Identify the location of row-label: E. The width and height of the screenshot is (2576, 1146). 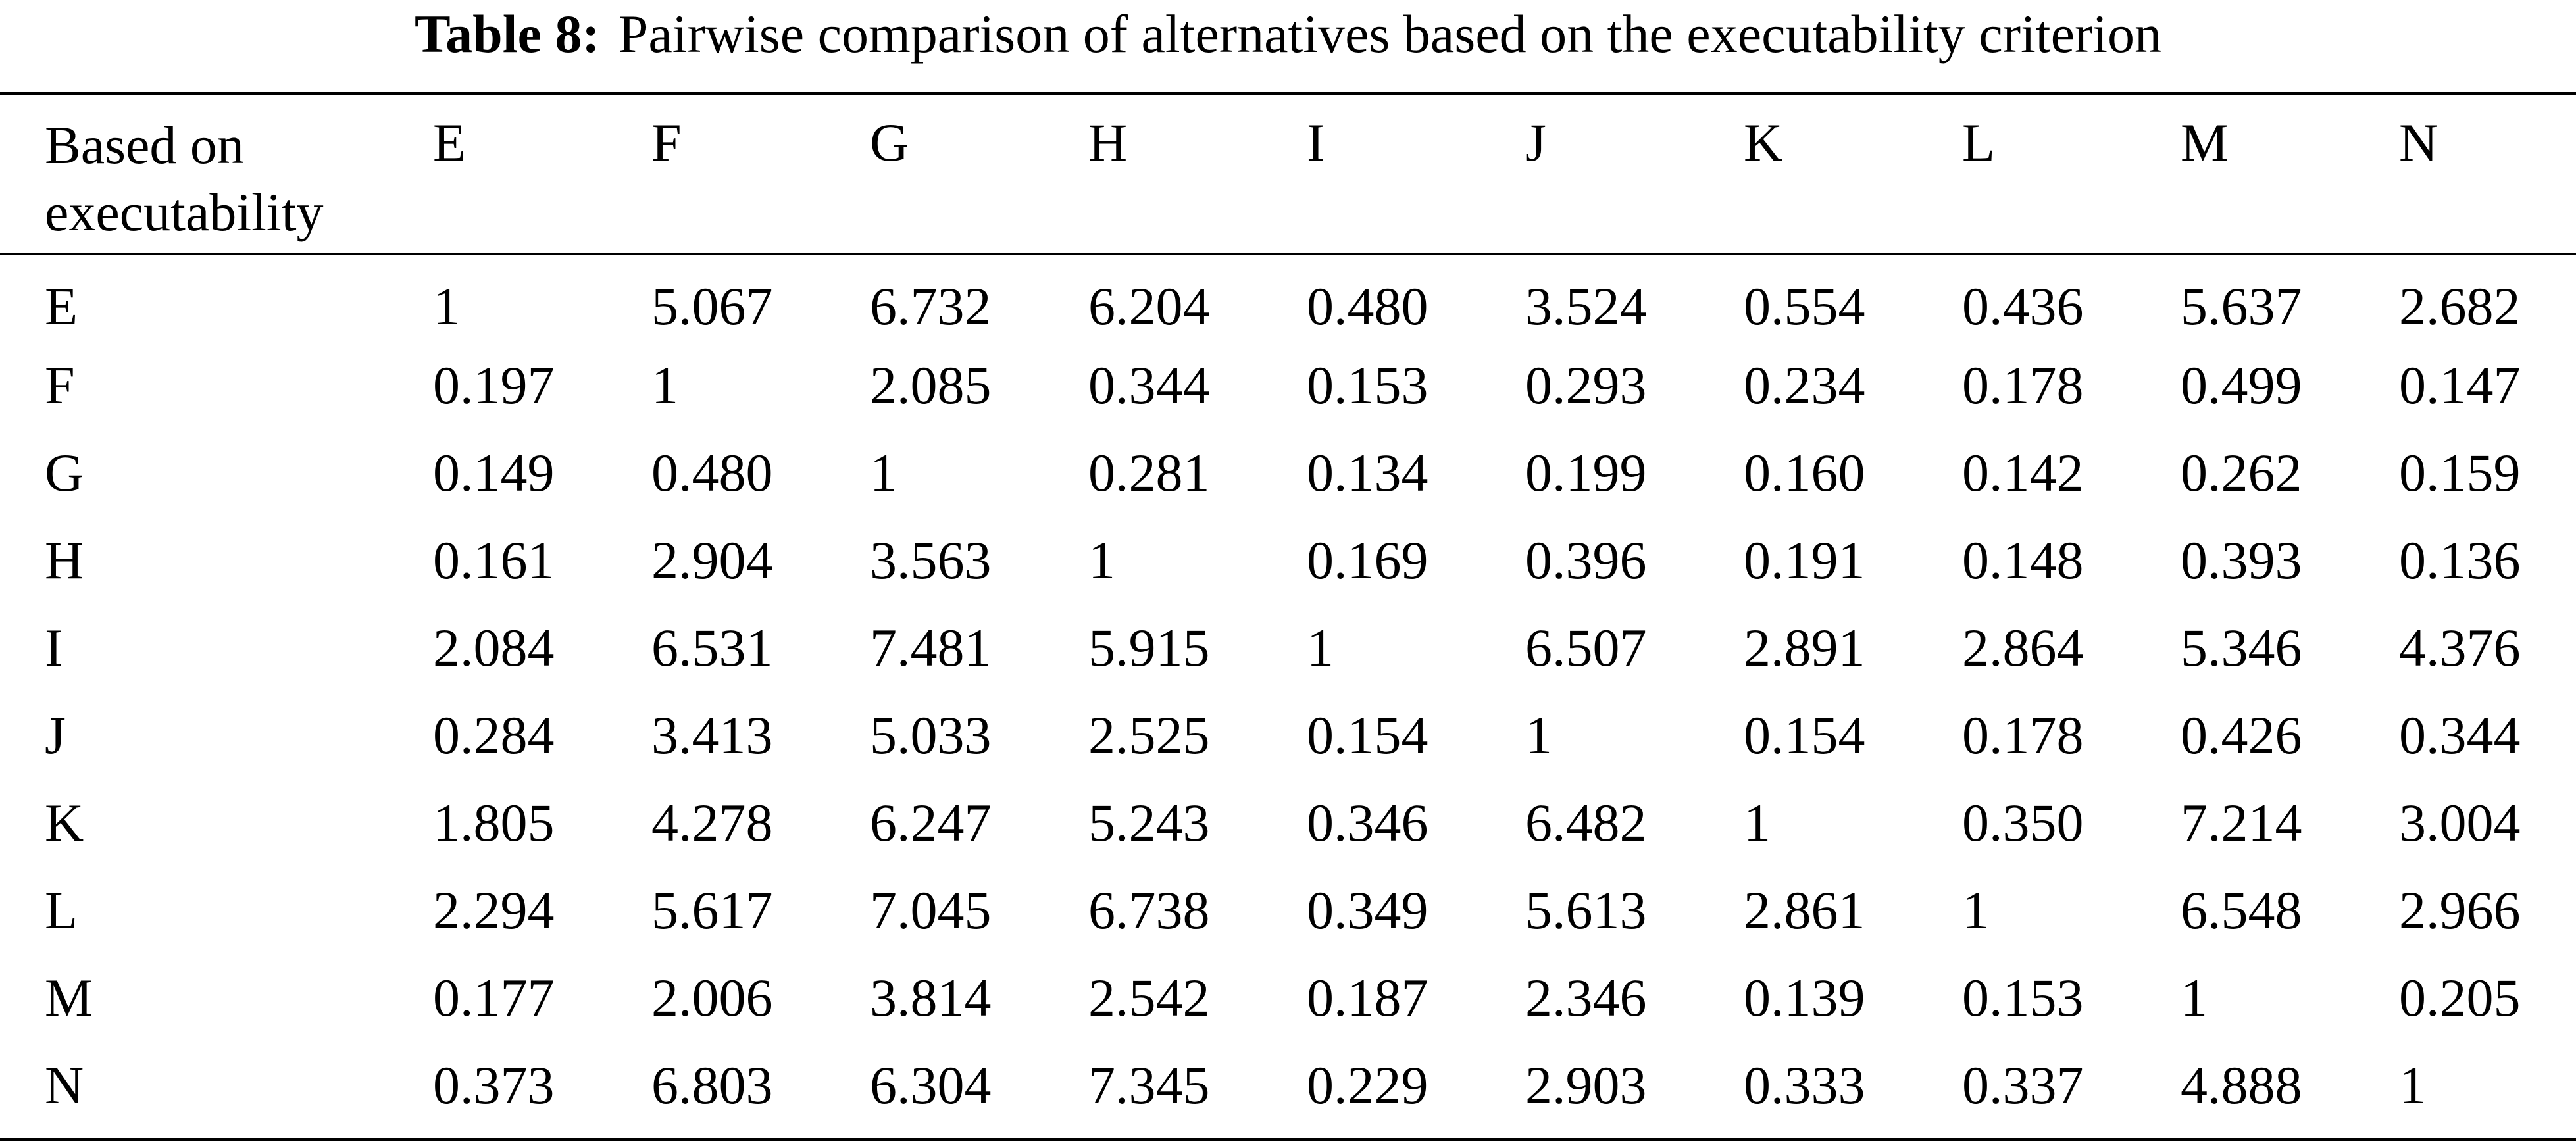
(62, 306).